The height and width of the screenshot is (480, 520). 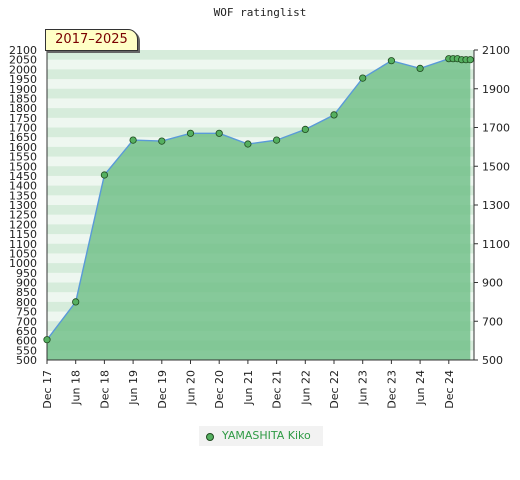 I want to click on left-y-tick-label: 1450, so click(x=23, y=176).